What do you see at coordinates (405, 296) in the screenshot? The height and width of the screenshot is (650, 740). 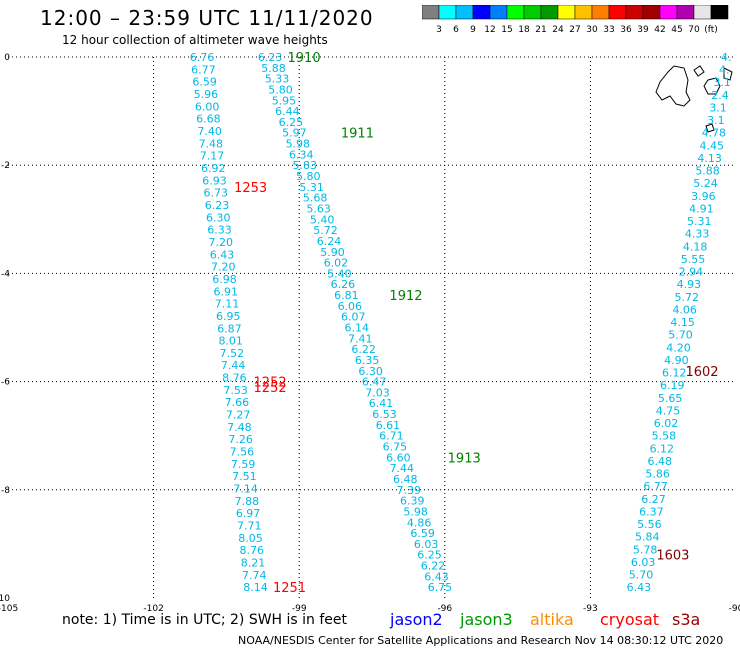 I see `pass-number-label: 1912` at bounding box center [405, 296].